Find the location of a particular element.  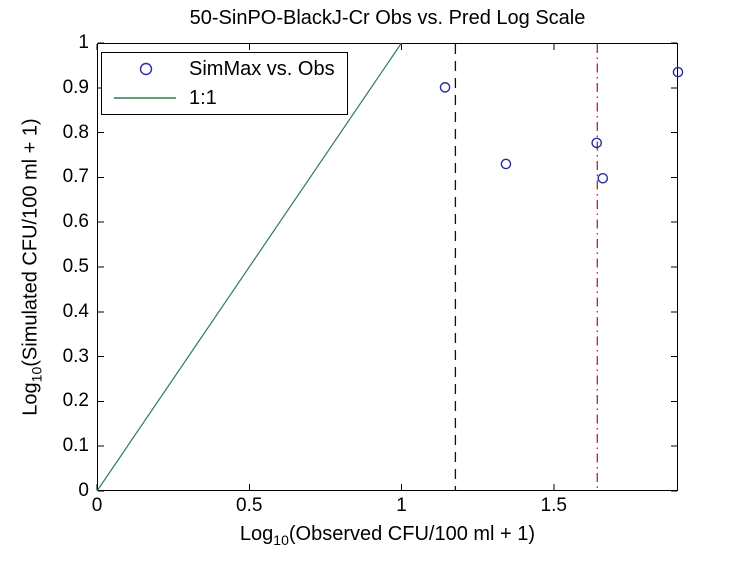

legend: SimMax vs. Obs 1:1 is located at coordinates (224, 83).